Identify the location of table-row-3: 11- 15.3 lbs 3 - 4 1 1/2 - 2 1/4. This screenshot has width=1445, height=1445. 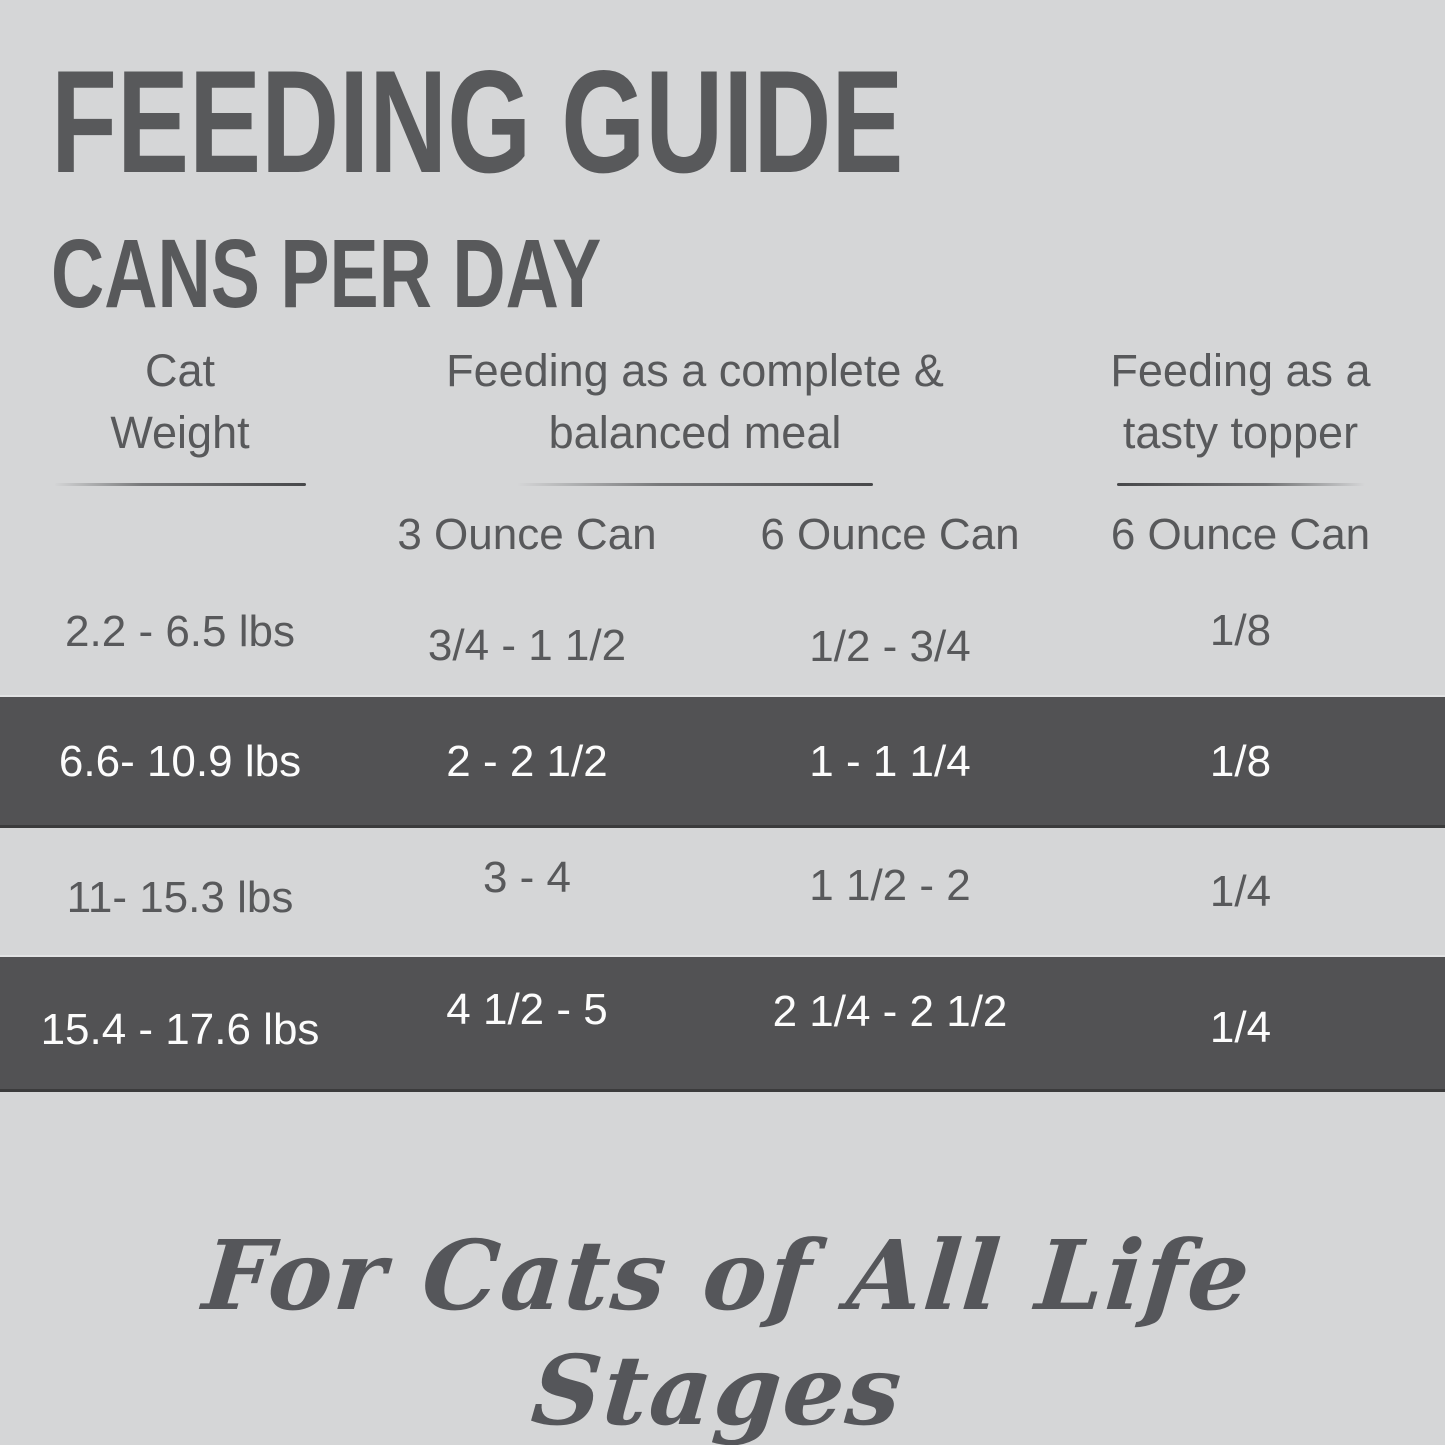
(722, 892).